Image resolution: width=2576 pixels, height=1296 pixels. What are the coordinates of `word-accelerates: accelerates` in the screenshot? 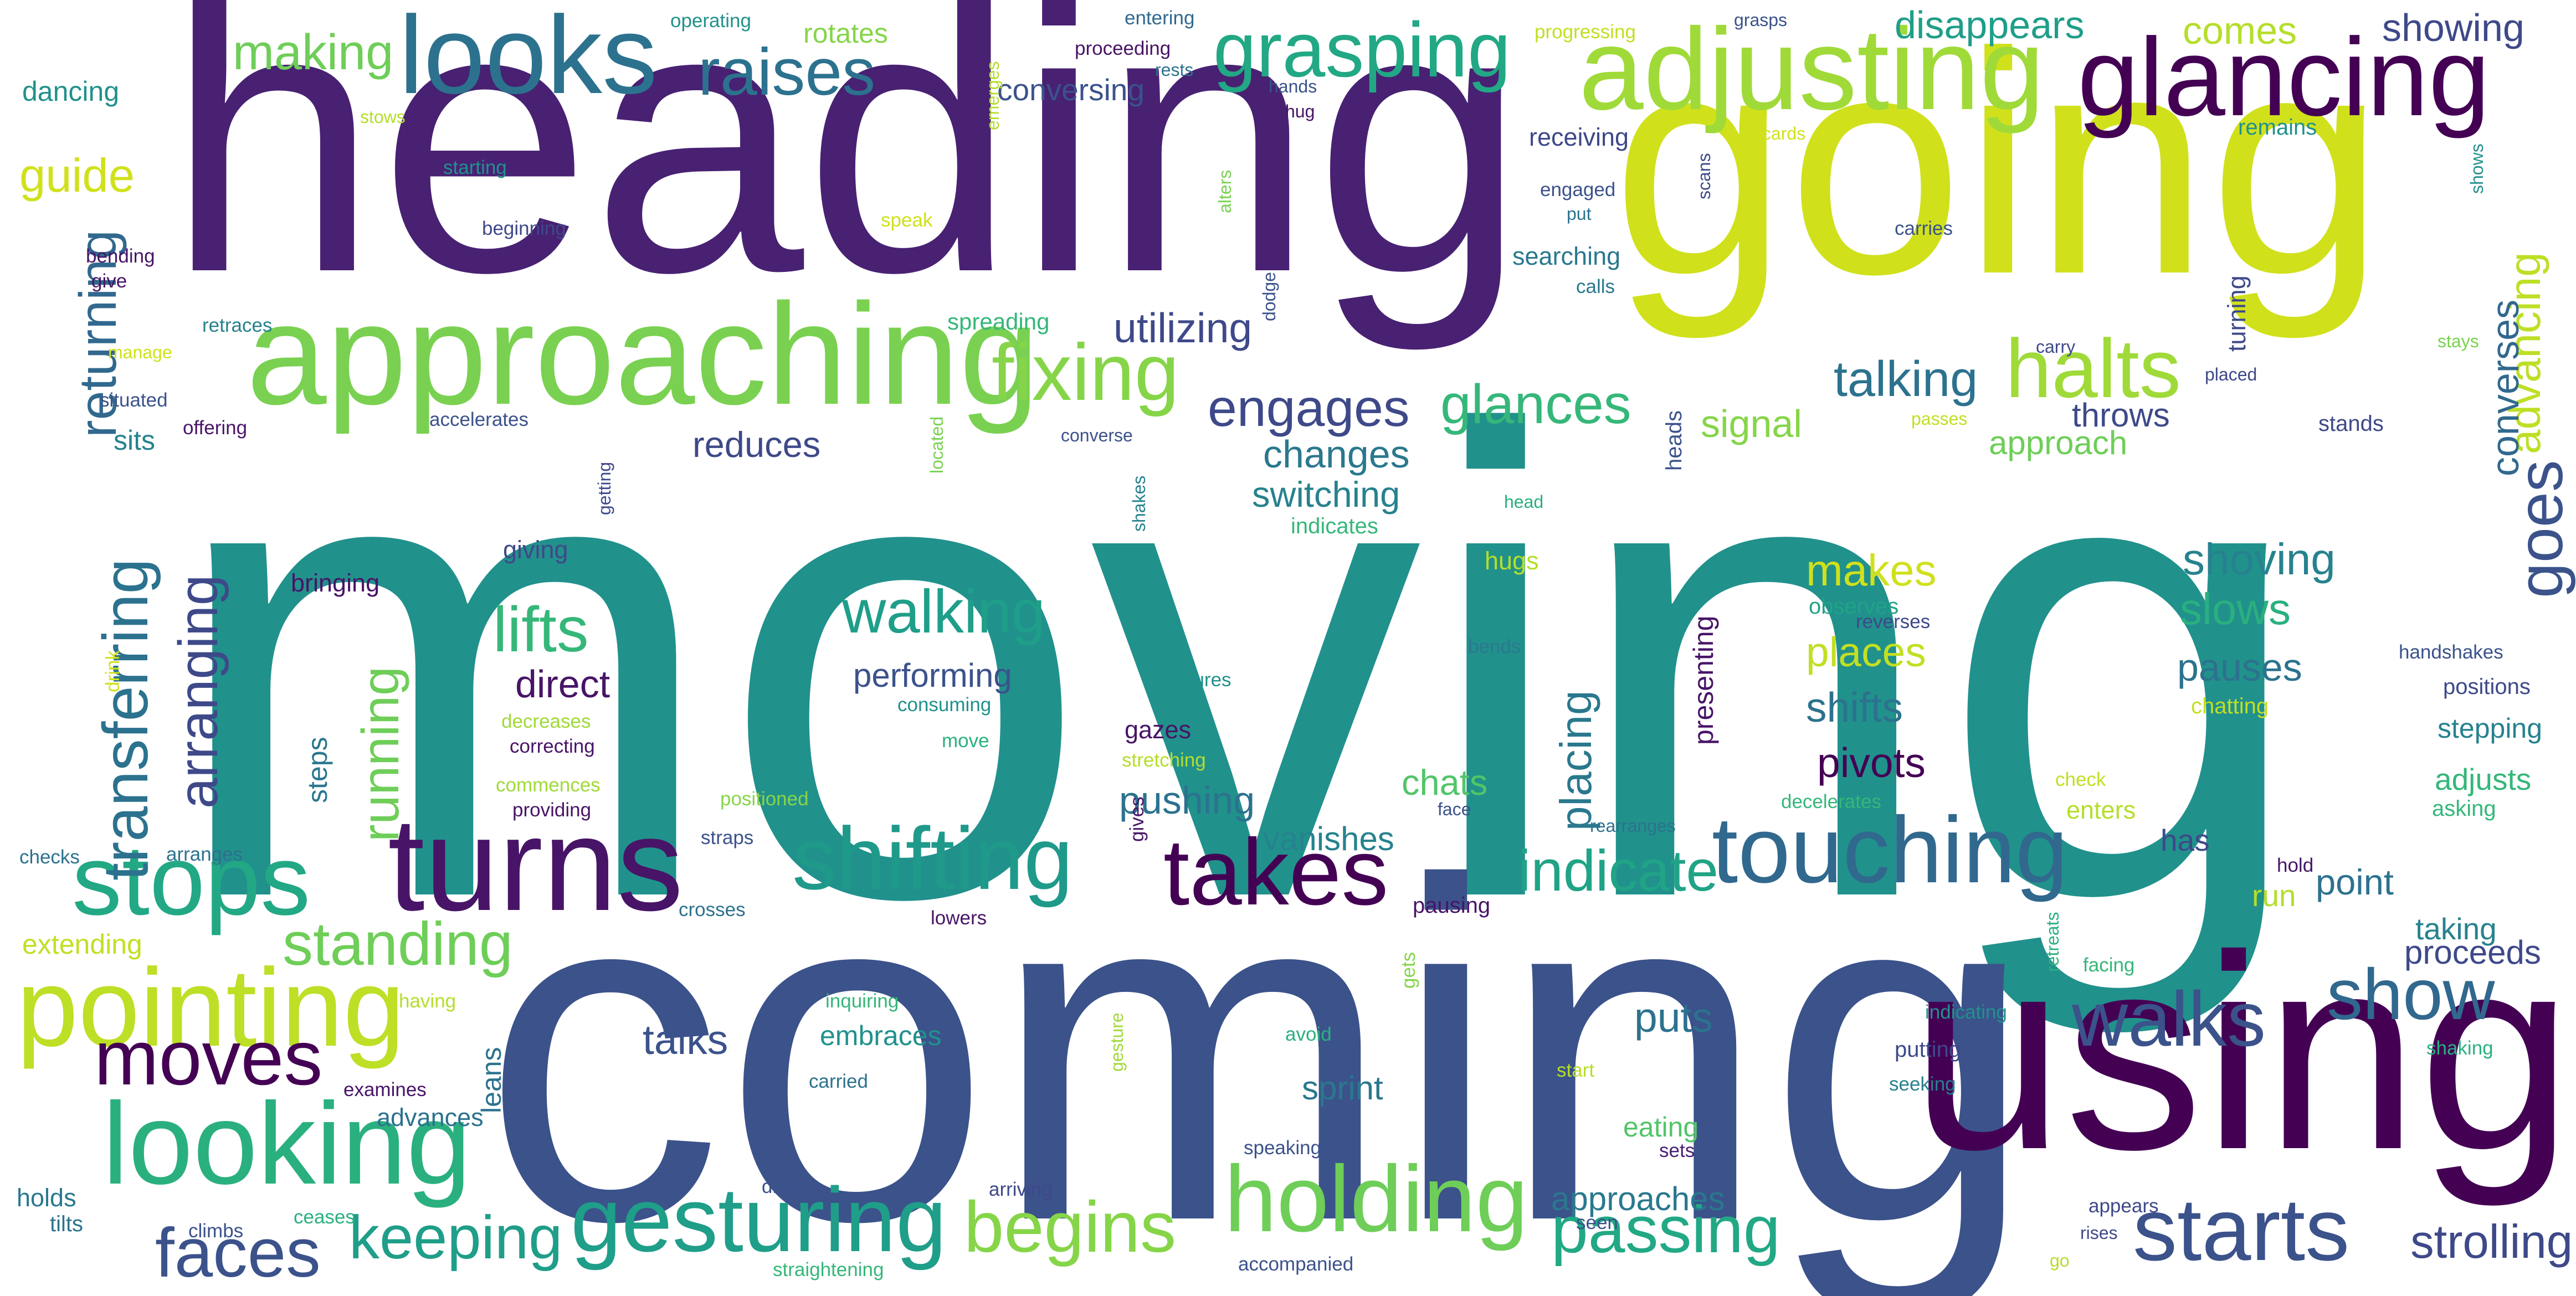 It's located at (478, 419).